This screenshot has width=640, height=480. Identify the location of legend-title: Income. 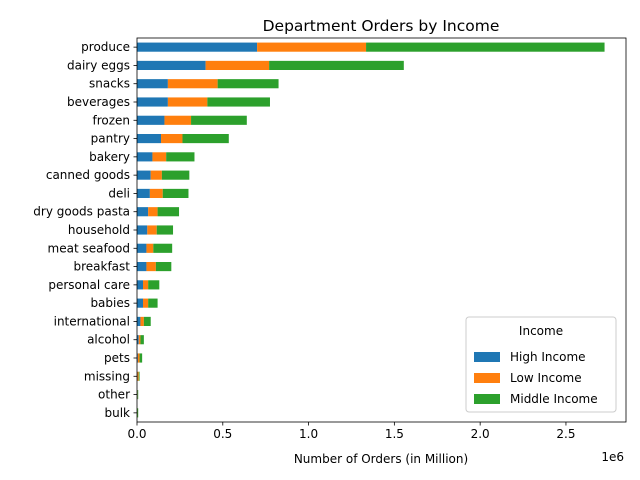
(541, 331).